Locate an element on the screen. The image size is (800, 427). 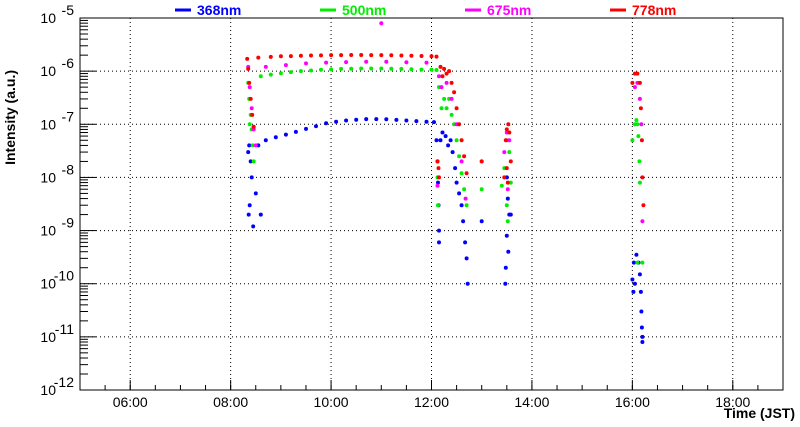
y-tick-exponent: -5 is located at coordinates (68, 10).